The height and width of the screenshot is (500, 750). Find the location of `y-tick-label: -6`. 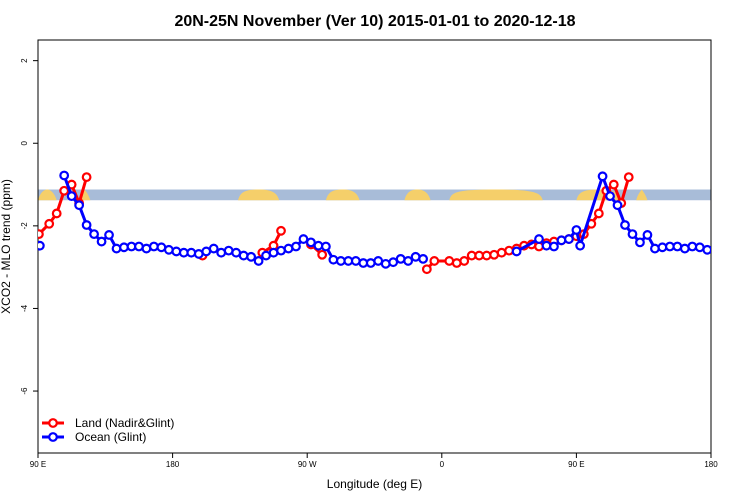

y-tick-label: -6 is located at coordinates (24, 391).